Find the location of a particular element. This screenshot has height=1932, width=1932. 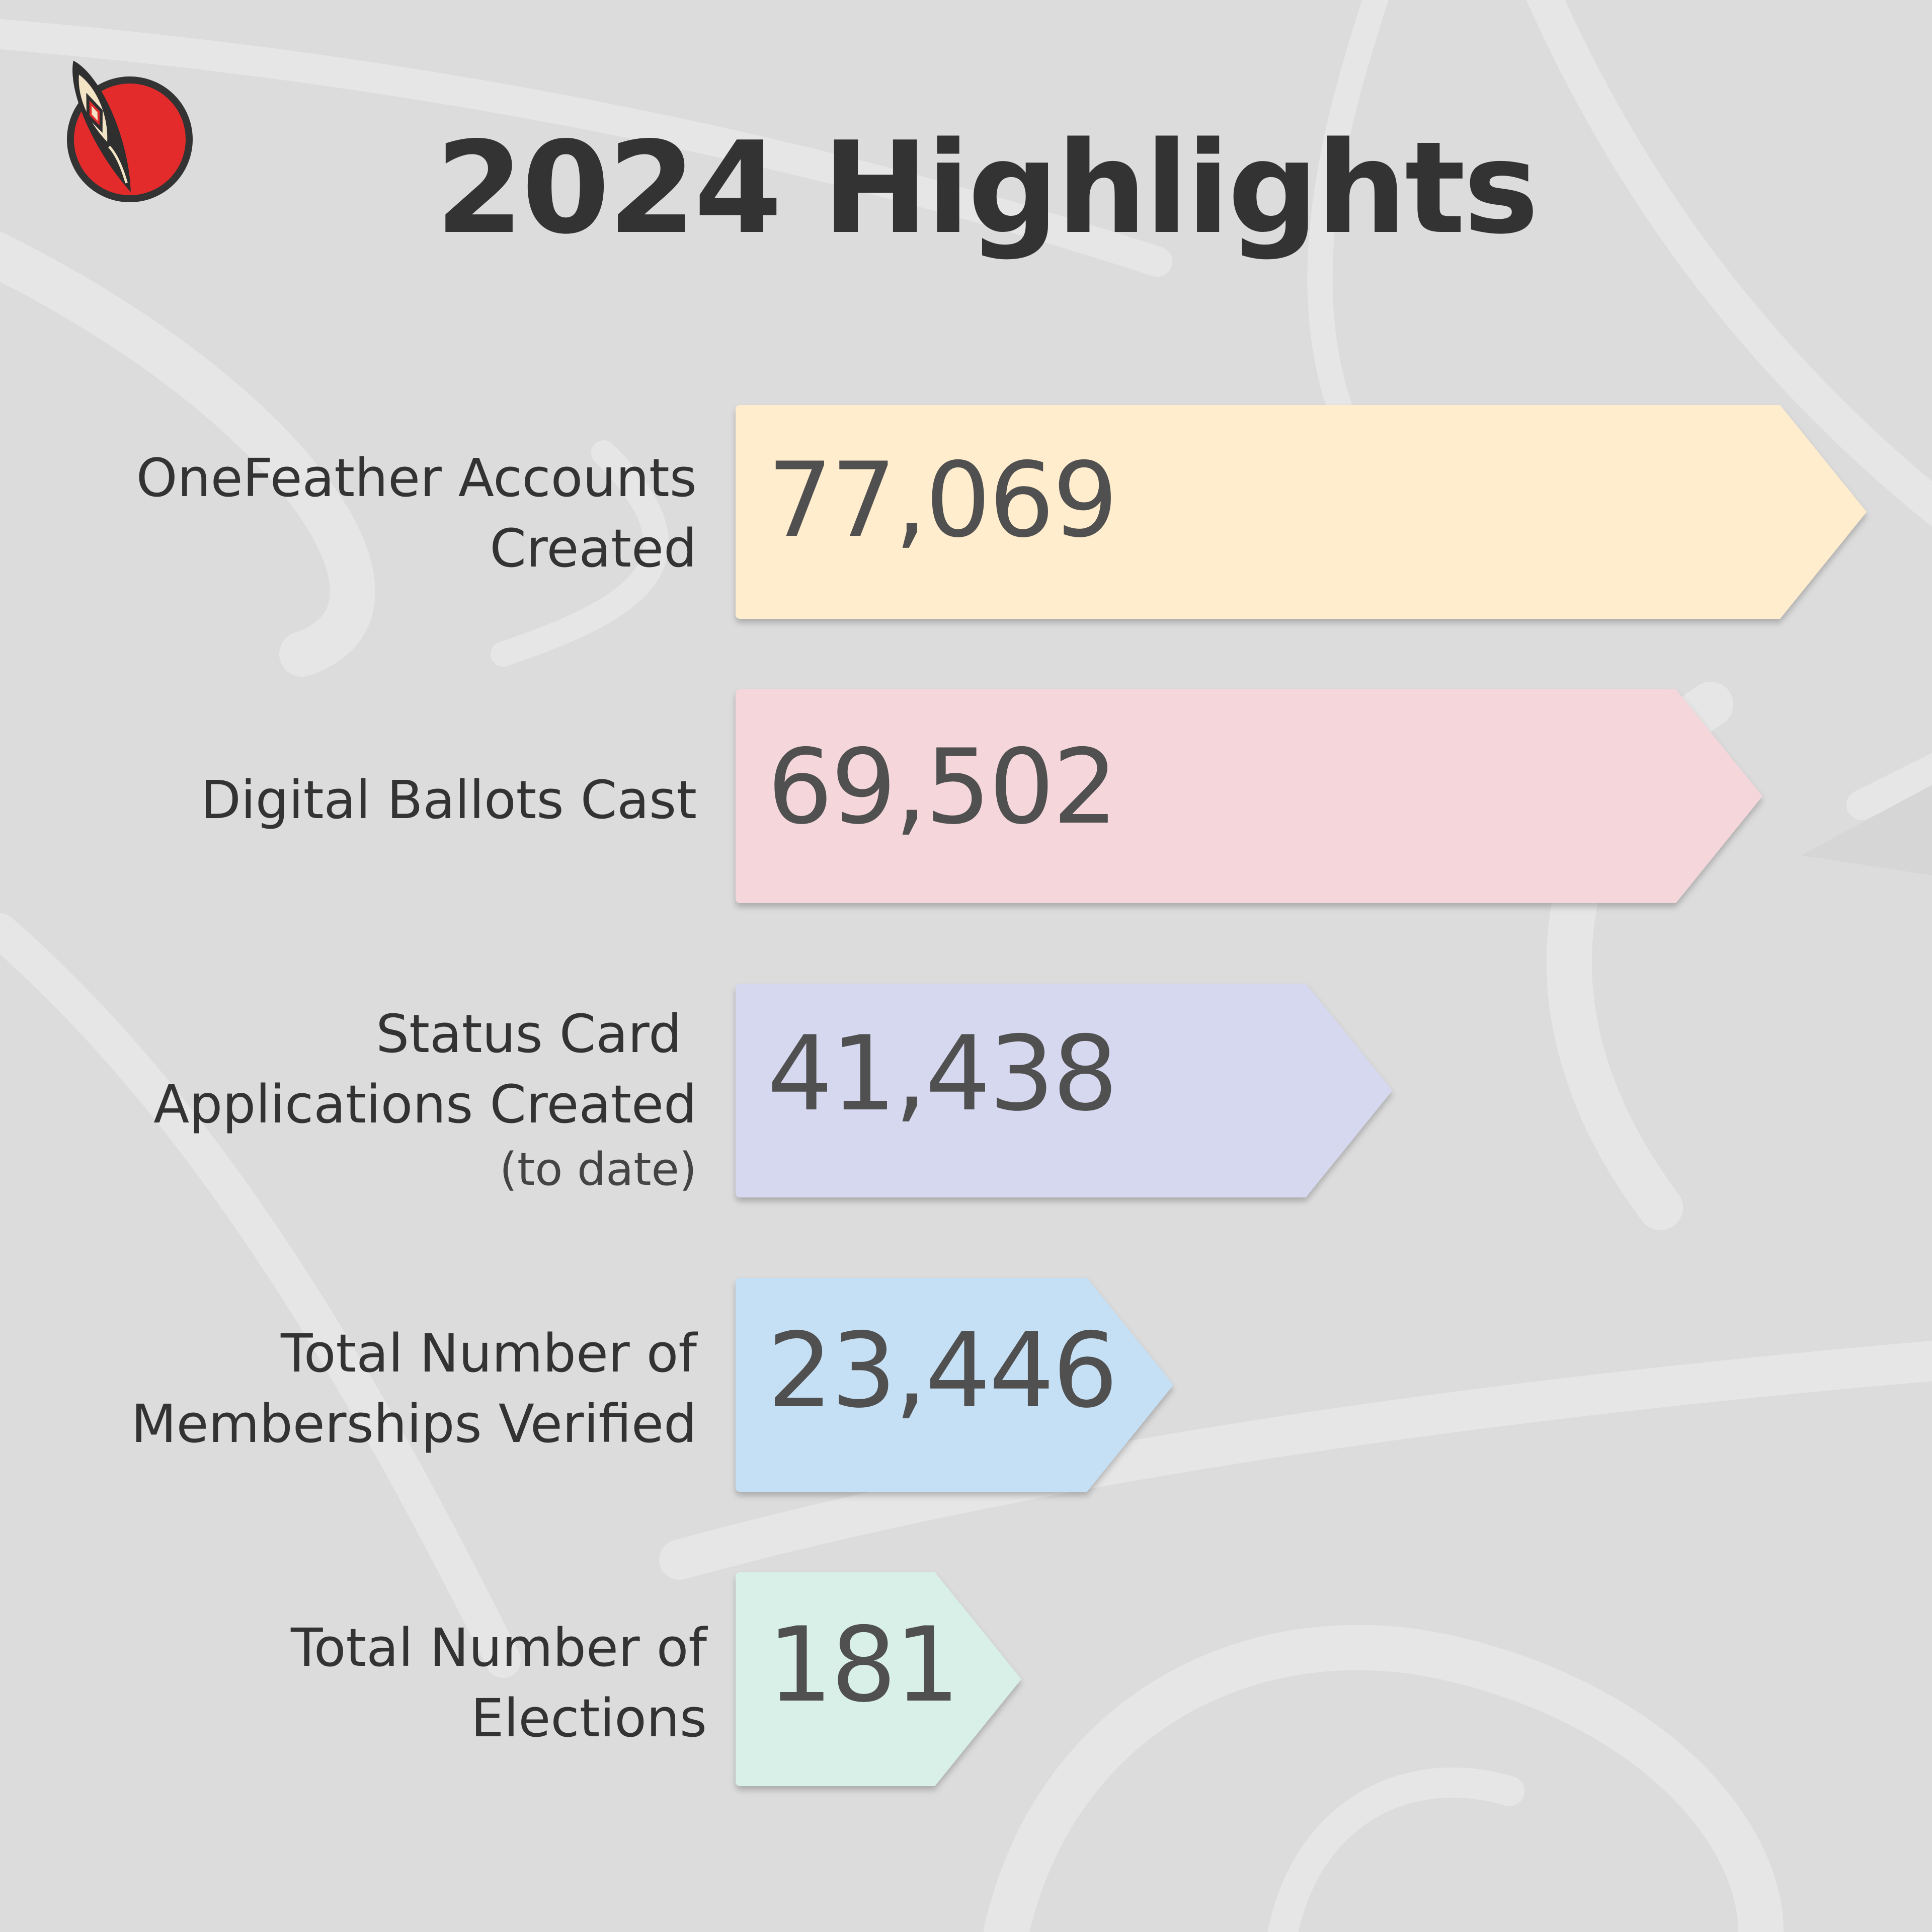

bar-label-memberships-verified: Total Number of Memberships Verified is located at coordinates (414, 1389).